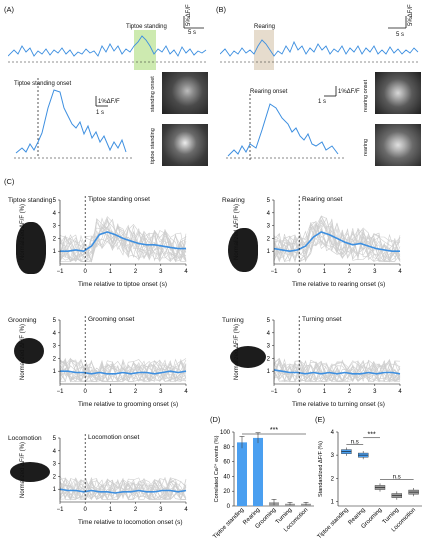 This screenshot has height=550, width=428. Describe the element at coordinates (30, 472) in the screenshot. I see `mouse-locomotion-icon` at that location.